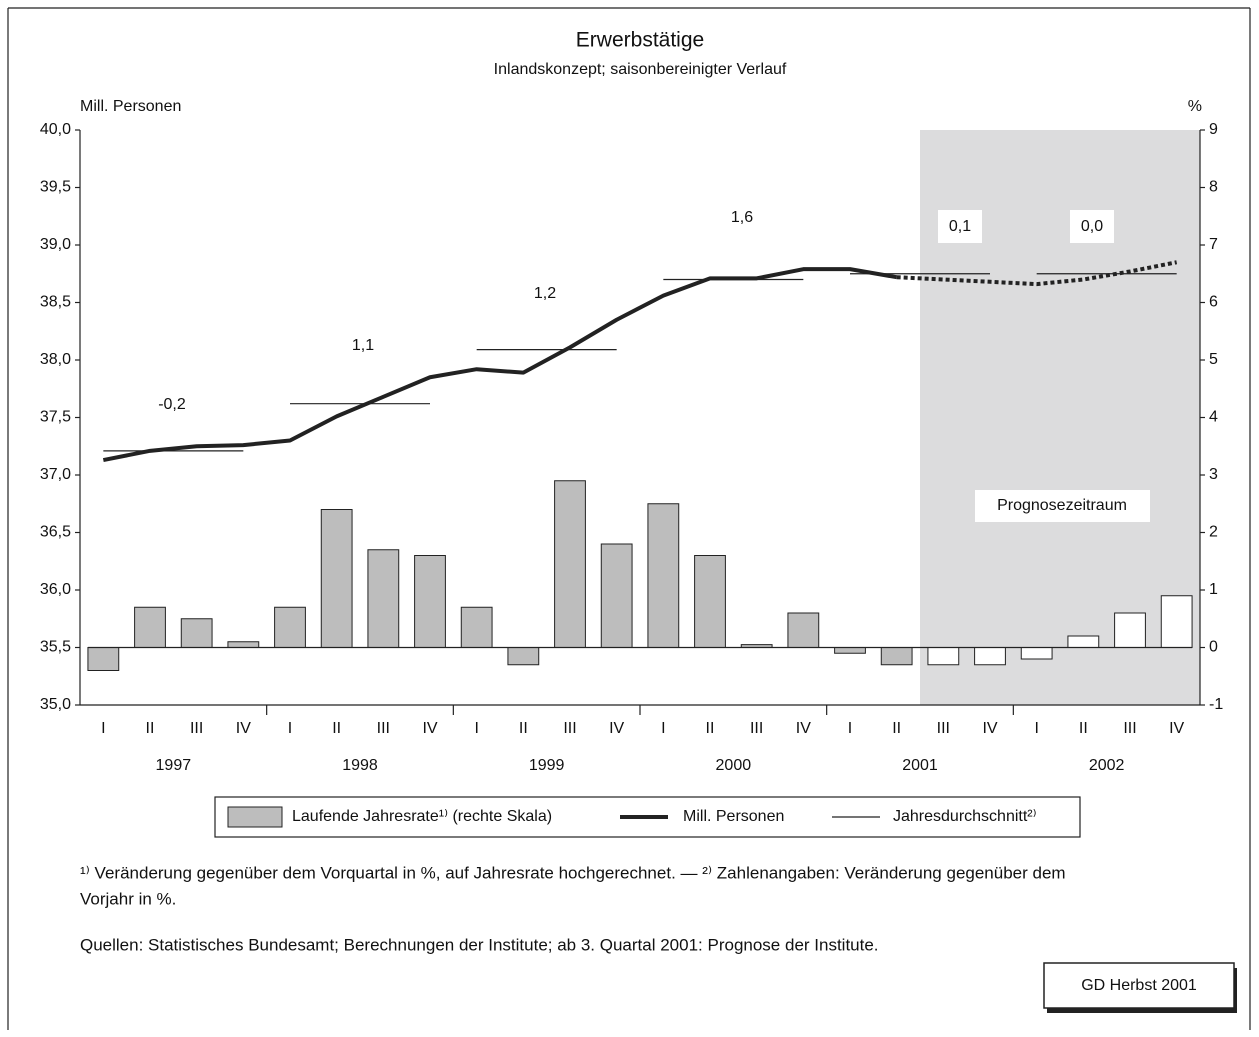 The height and width of the screenshot is (1037, 1259). What do you see at coordinates (55, 417) in the screenshot?
I see `y-tick-label: 37,5` at bounding box center [55, 417].